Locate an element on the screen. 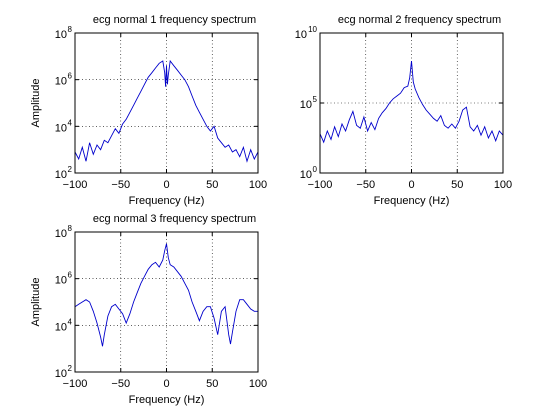  y-tick-exponent: 0 is located at coordinates (315, 169).